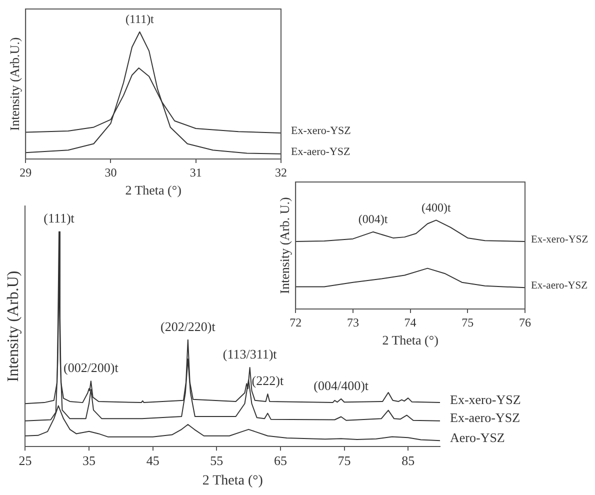 Image resolution: width=595 pixels, height=495 pixels. Describe the element at coordinates (341, 385) in the screenshot. I see `annotation: (004/400)t` at that location.